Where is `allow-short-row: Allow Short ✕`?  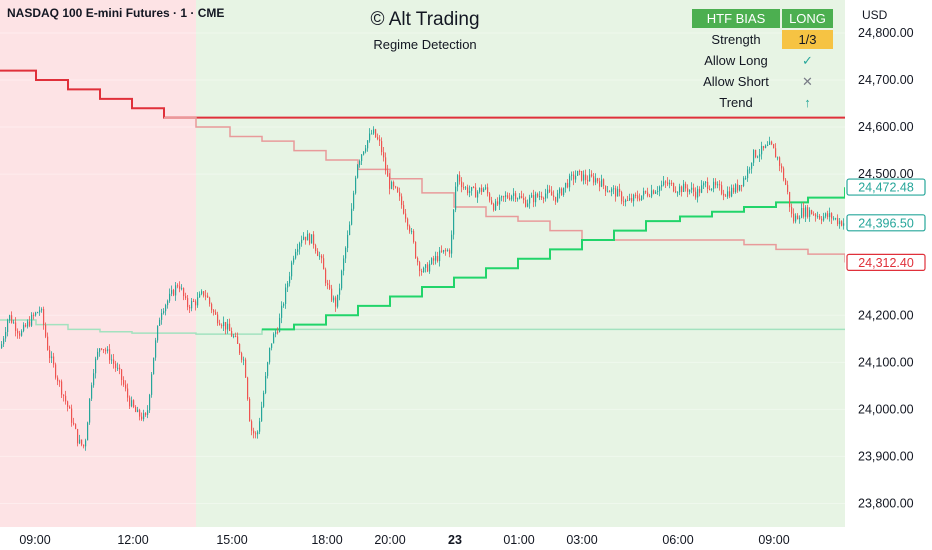 allow-short-row: Allow Short ✕ is located at coordinates (762, 81).